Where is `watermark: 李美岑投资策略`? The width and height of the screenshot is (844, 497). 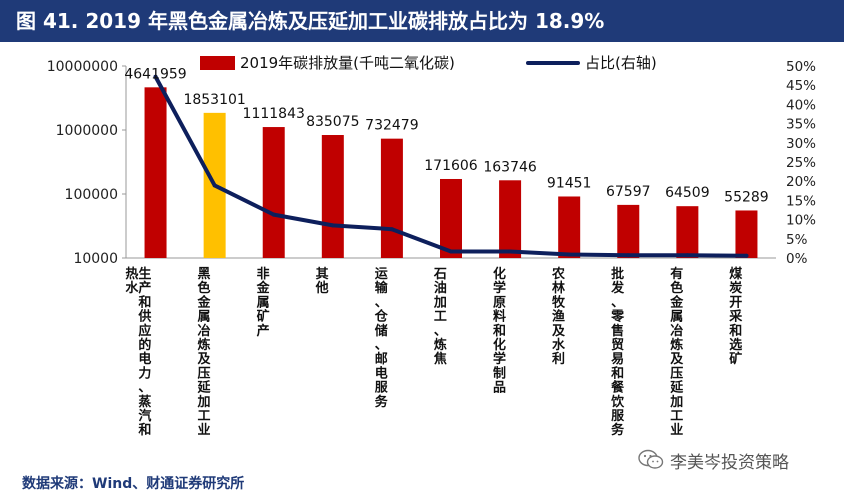 watermark: 李美岑投资策略 is located at coordinates (713, 460).